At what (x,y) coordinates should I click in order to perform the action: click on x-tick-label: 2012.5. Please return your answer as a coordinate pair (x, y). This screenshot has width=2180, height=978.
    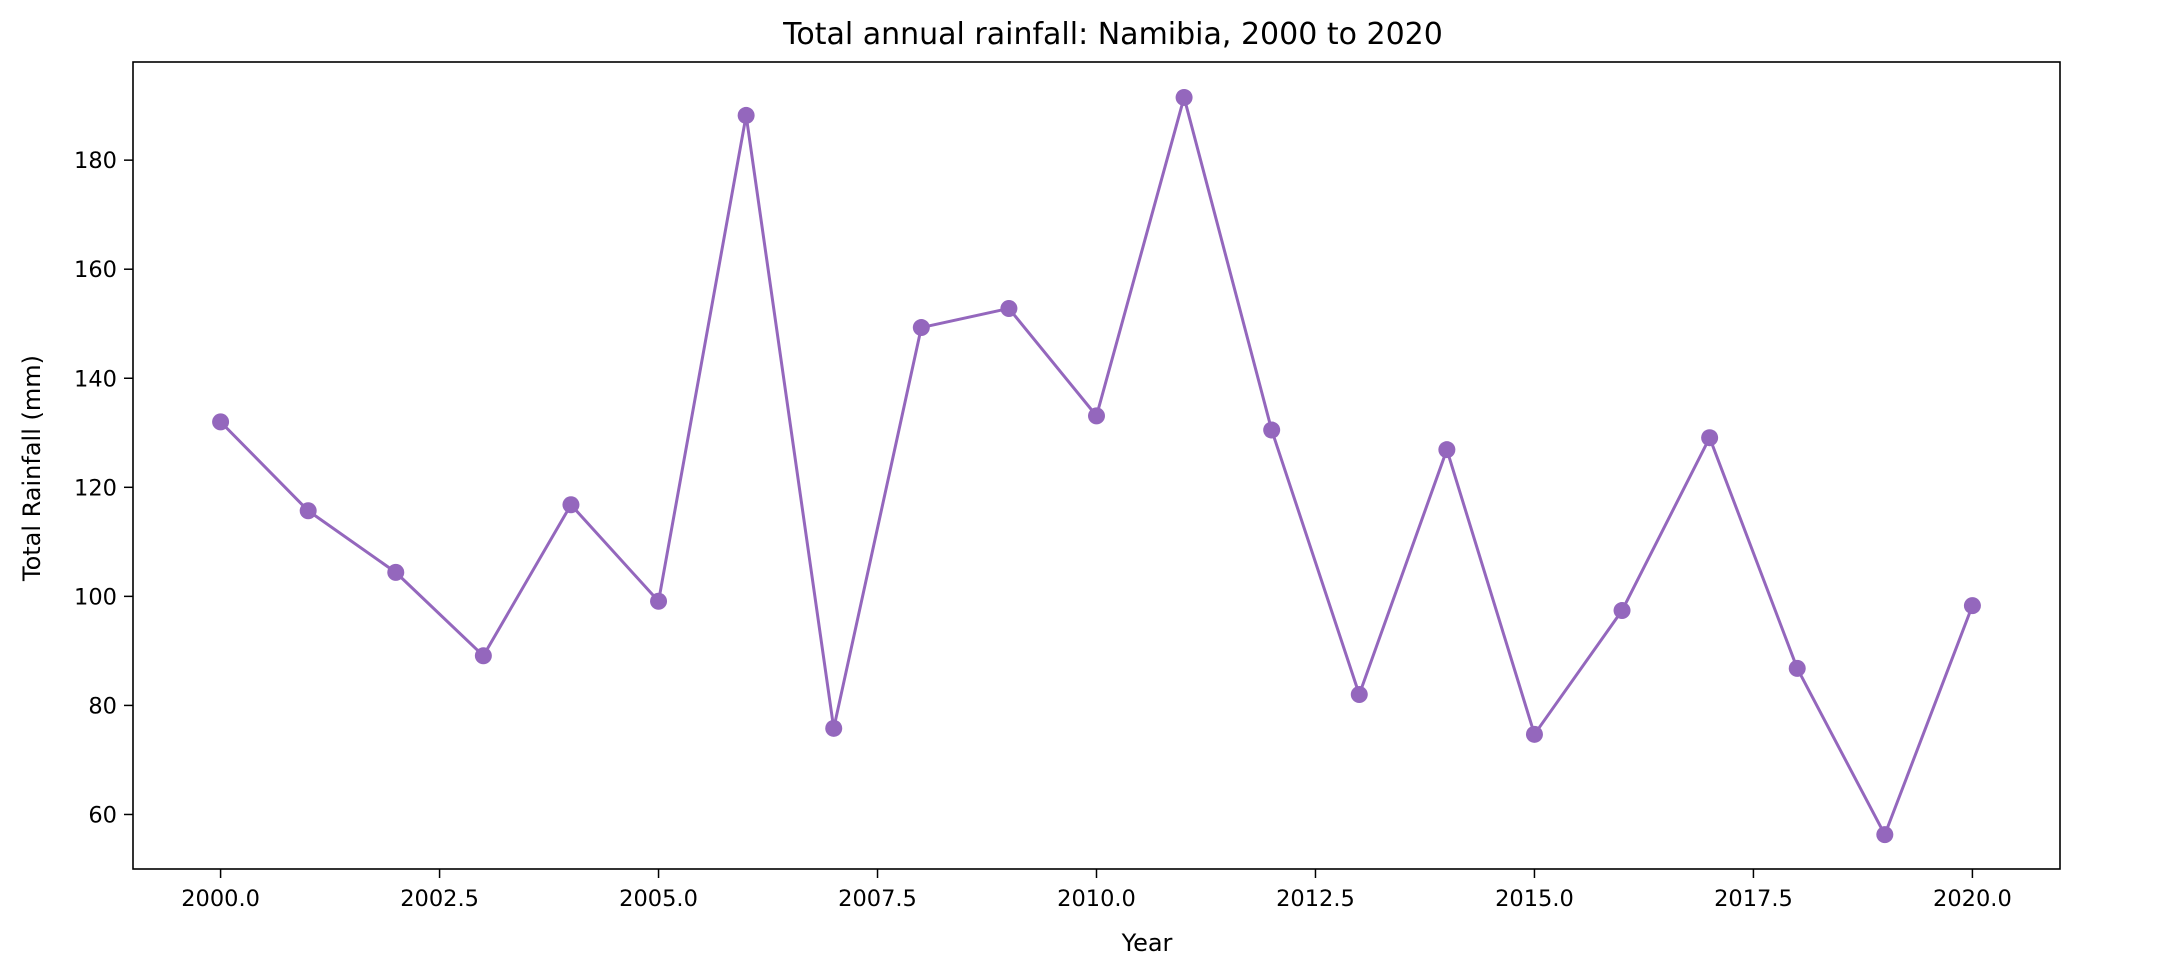
    Looking at the image, I should click on (1315, 899).